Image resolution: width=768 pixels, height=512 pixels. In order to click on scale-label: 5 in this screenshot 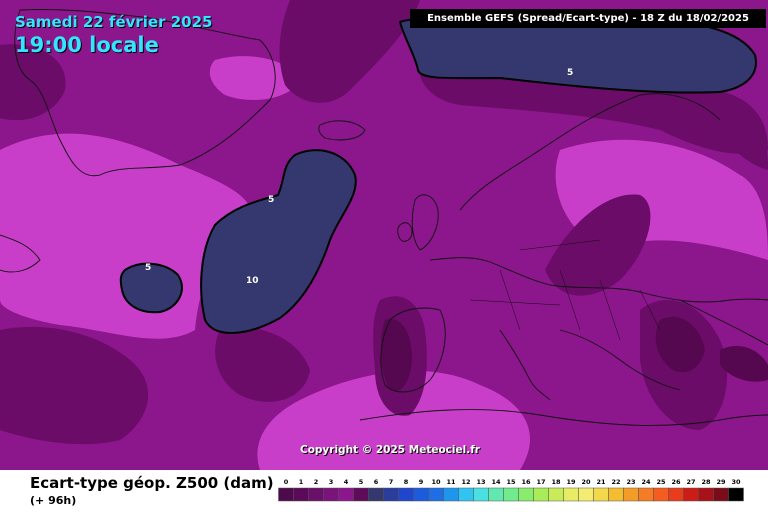, I will do `click(361, 482)`.